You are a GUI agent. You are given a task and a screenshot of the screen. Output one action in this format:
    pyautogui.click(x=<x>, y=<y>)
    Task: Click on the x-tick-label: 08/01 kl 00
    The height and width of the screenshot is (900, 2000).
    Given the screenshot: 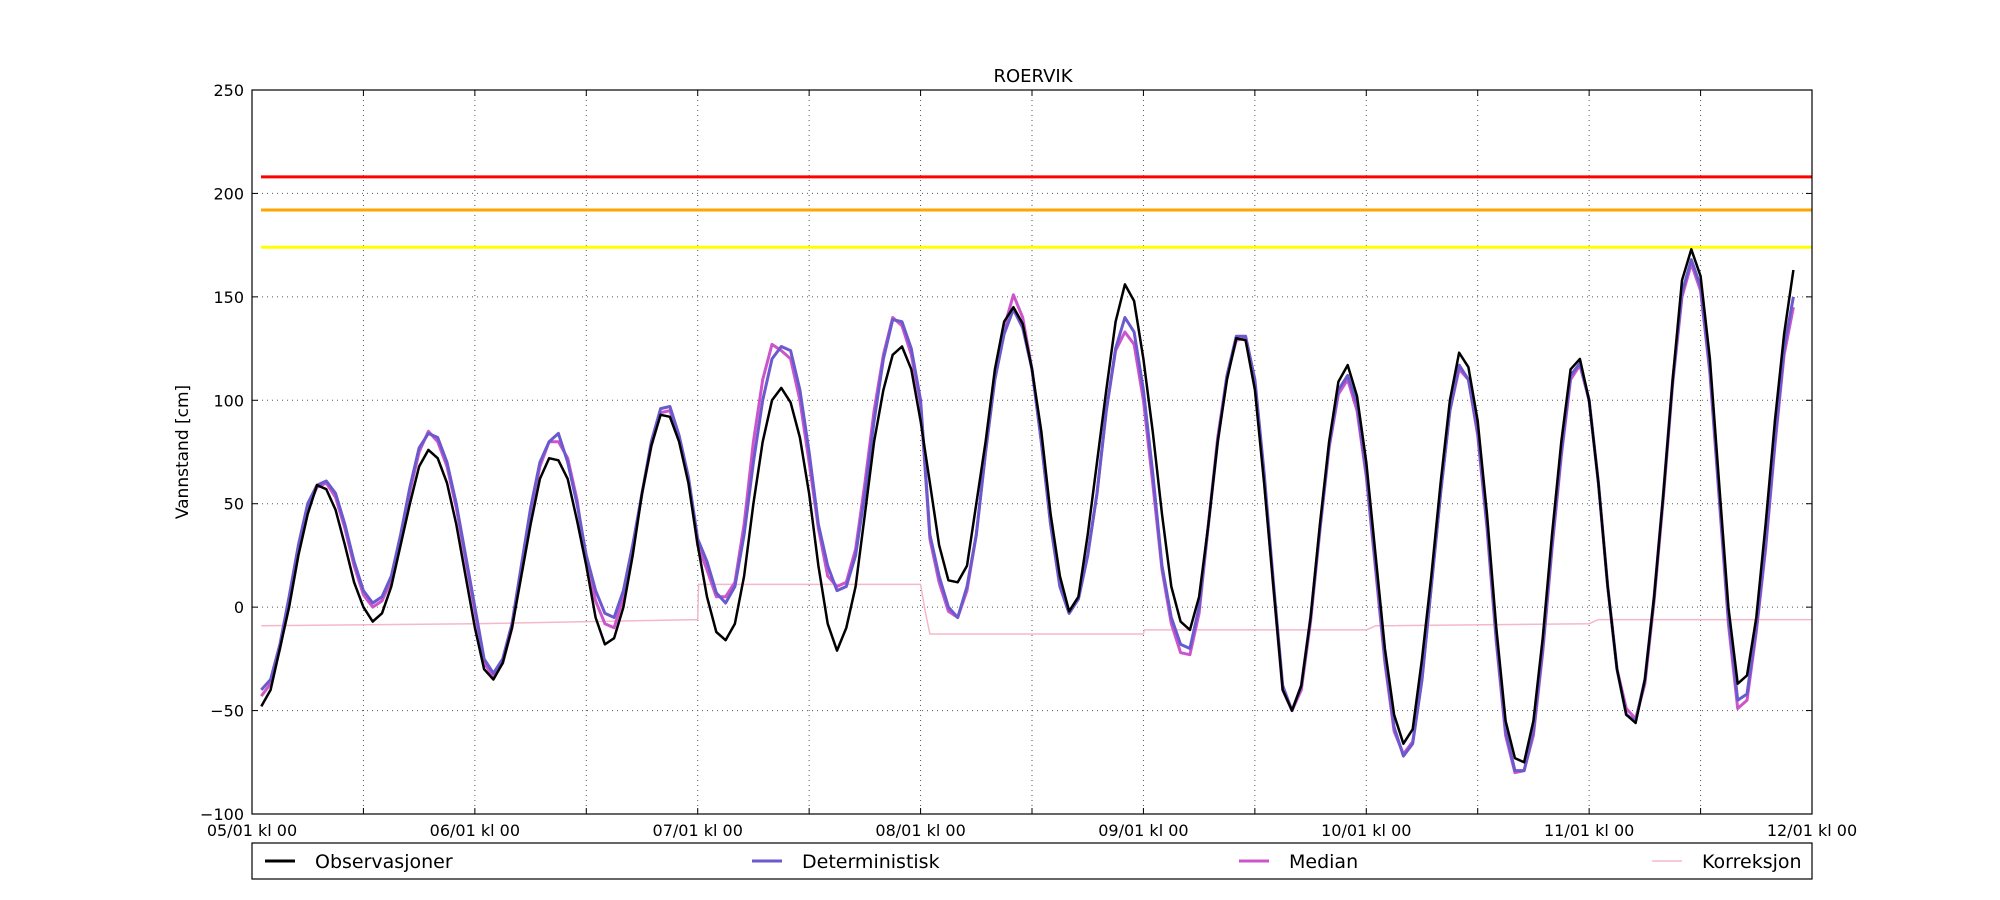 What is the action you would take?
    pyautogui.click(x=920, y=830)
    